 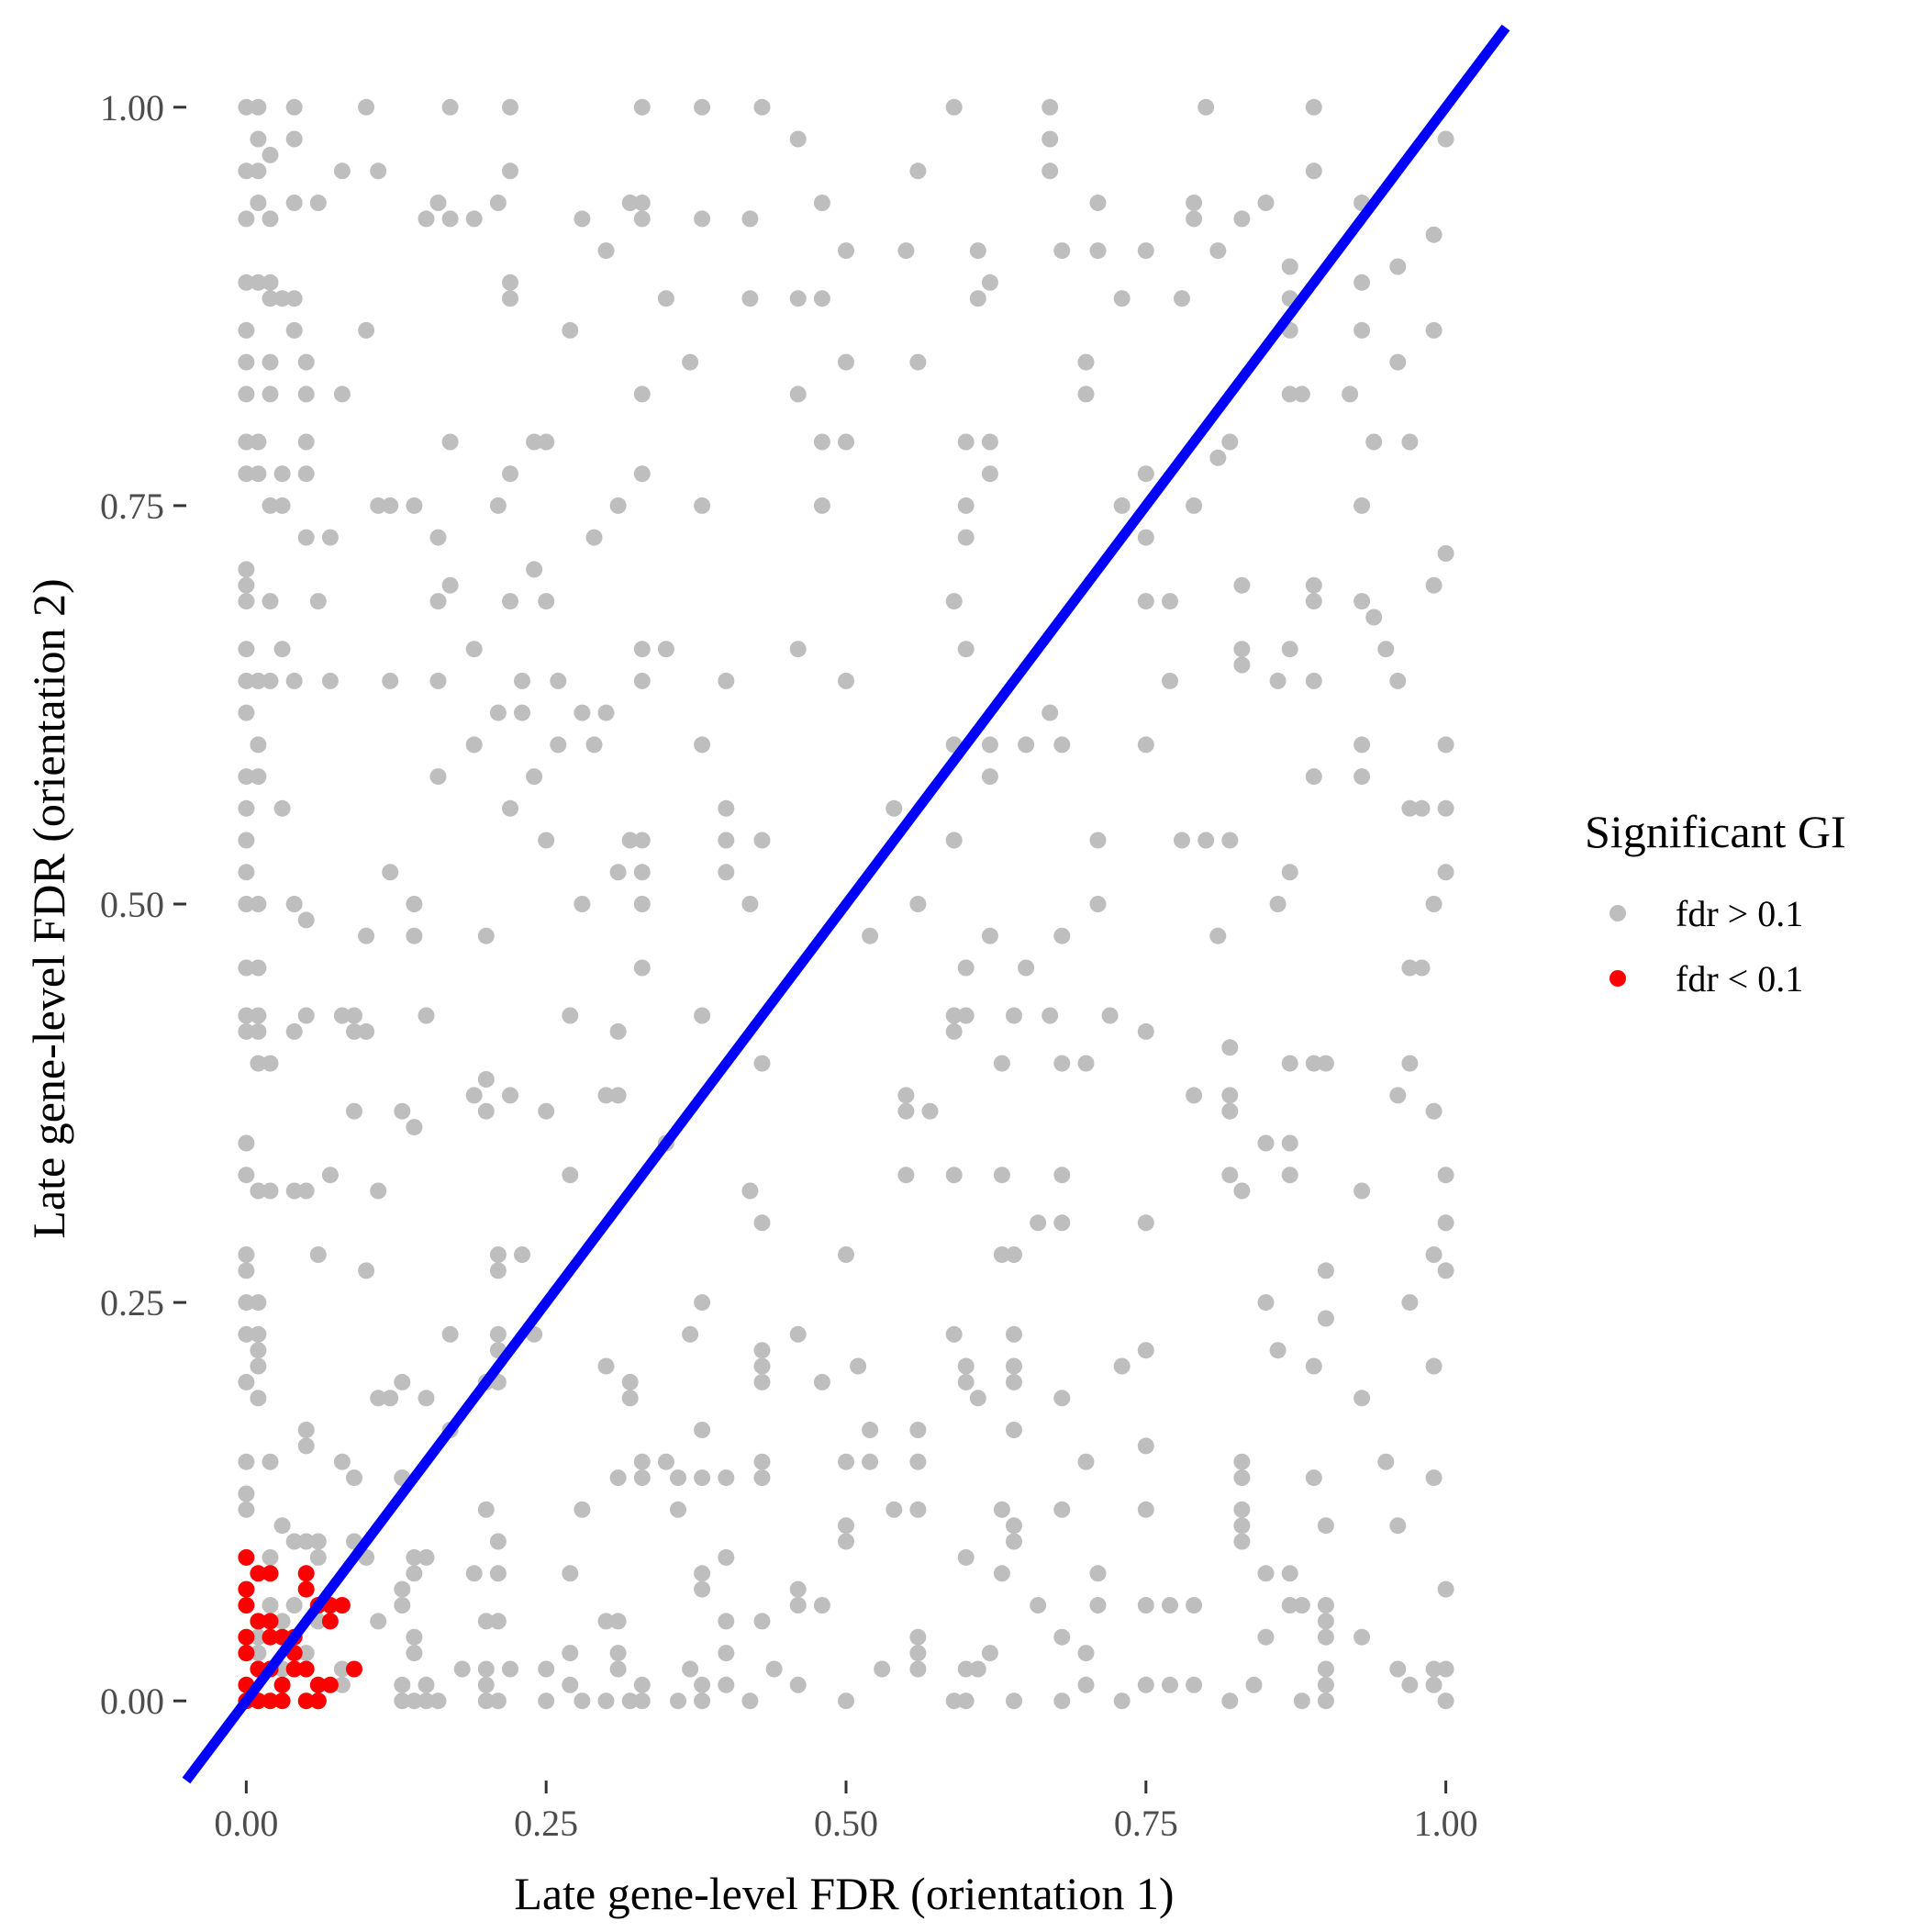 What do you see at coordinates (546, 1823) in the screenshot?
I see `x-axis-tick-label: 0.25` at bounding box center [546, 1823].